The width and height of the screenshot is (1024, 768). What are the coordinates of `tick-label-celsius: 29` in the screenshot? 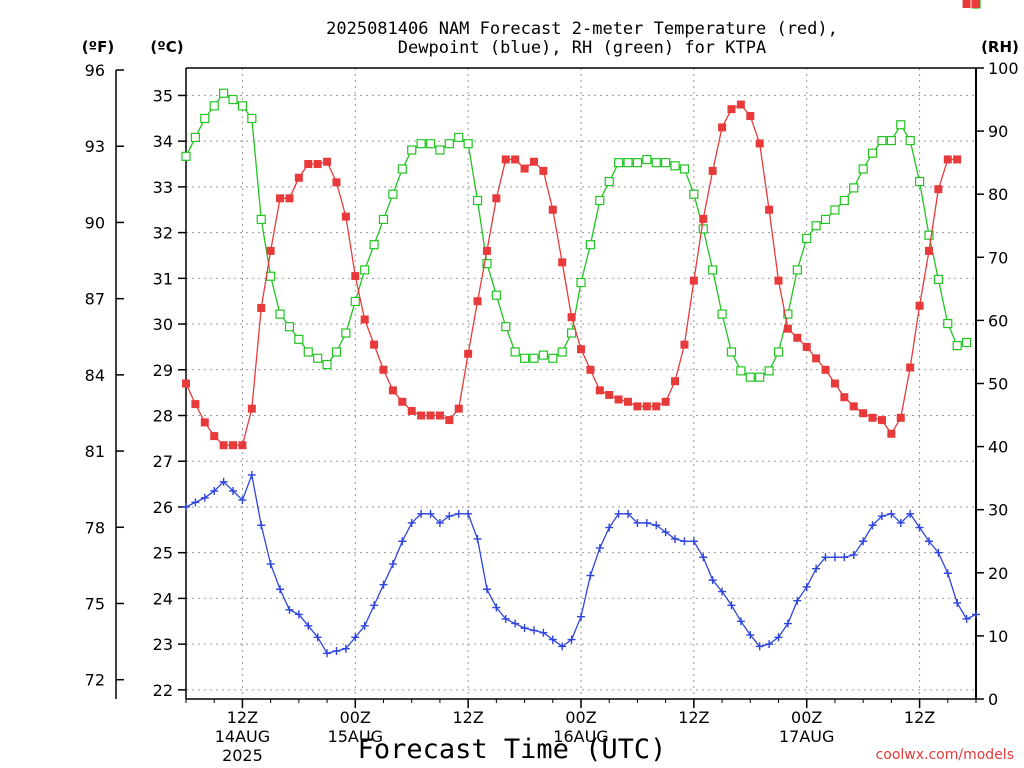 It's located at (163, 370).